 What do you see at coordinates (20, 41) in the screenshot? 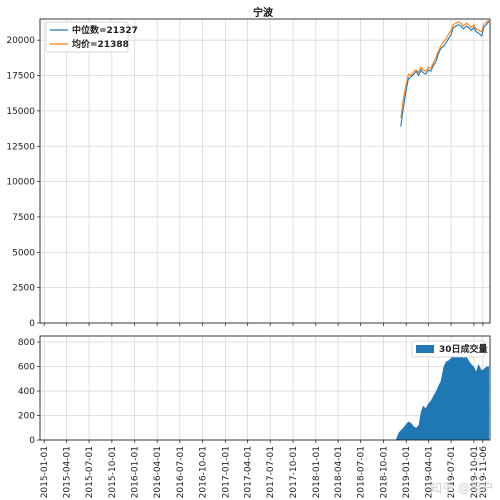
I see `price-ytick-label-8: 20000` at bounding box center [20, 41].